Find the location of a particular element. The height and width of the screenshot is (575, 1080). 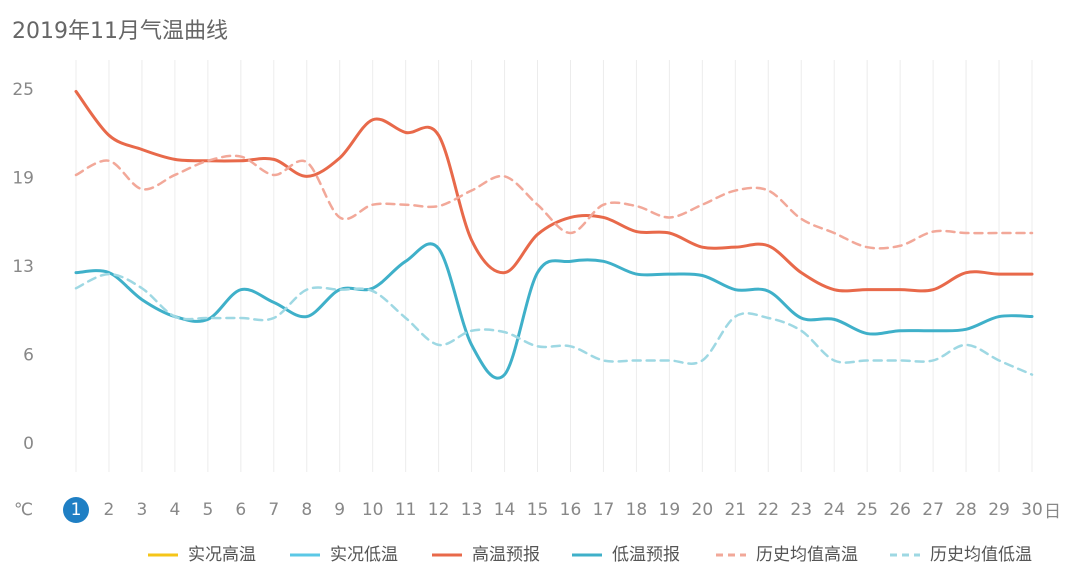

x-tick-label: 17 is located at coordinates (604, 510).